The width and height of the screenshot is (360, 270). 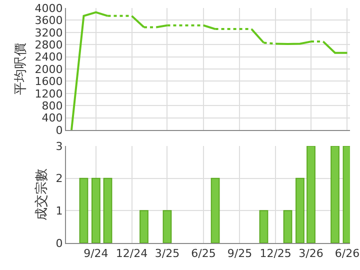 I want to click on x-tick-label: 12/25, so click(x=276, y=253).